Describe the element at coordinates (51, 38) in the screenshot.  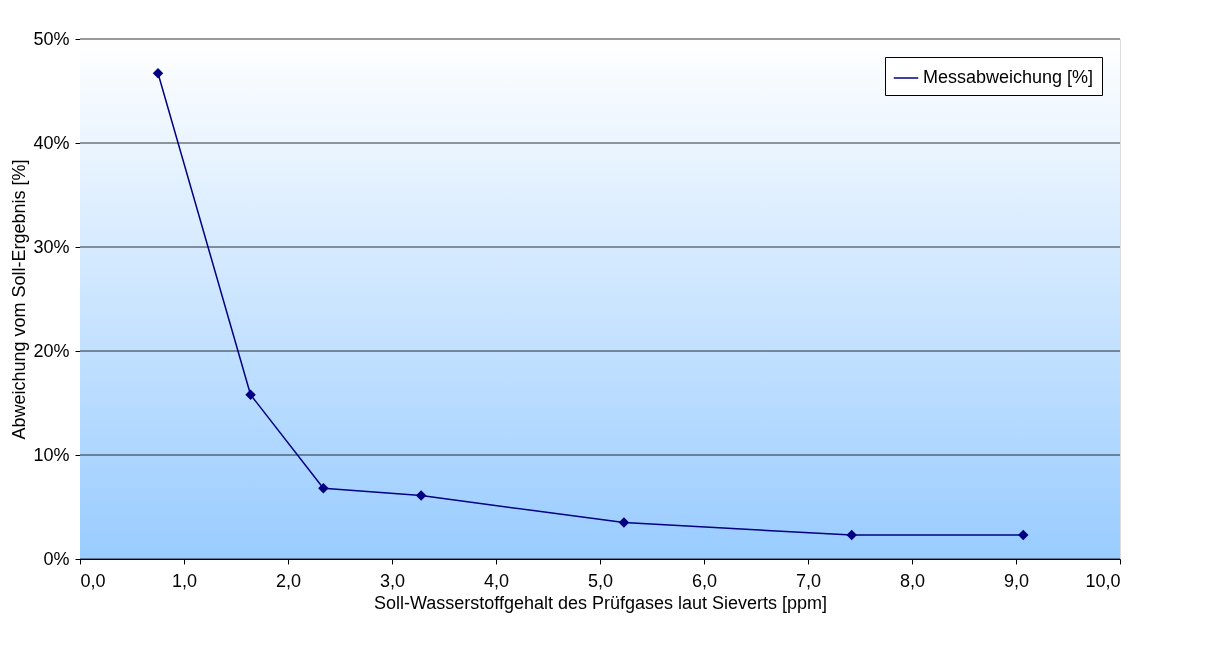
I see `y-tick-label: 50%` at that location.